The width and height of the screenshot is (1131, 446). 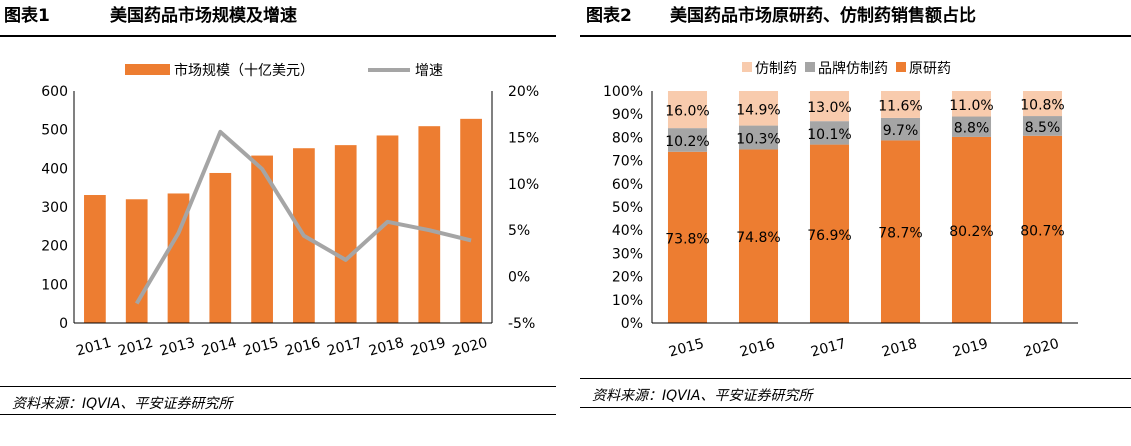 I want to click on y-right-tick-label: 5%, so click(x=519, y=231).